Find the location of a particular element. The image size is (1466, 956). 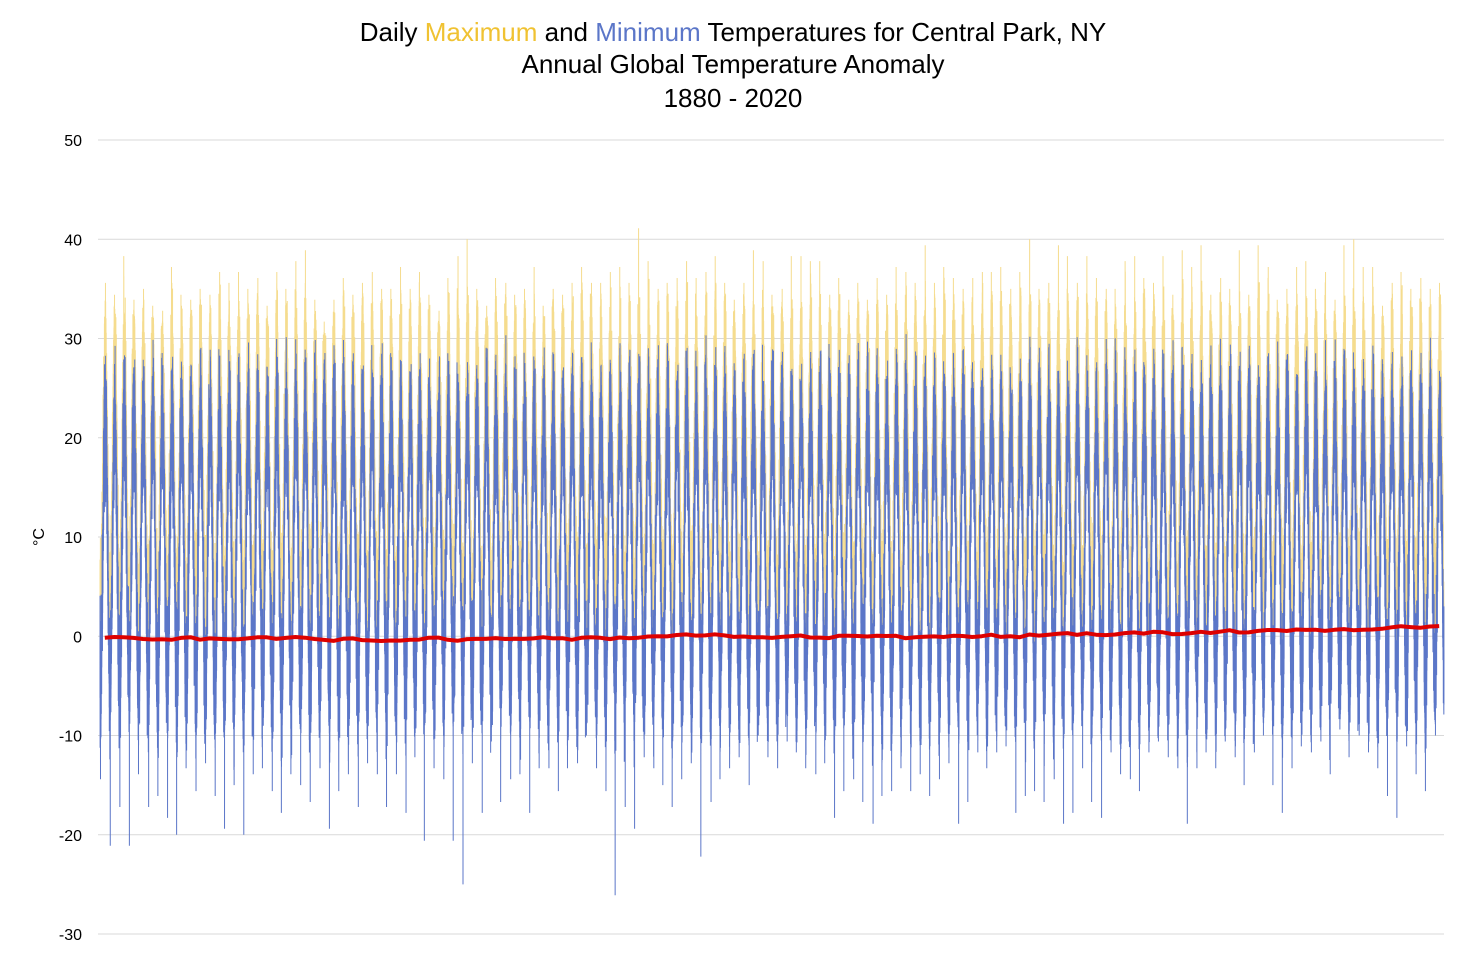

y-tick-label: 30 is located at coordinates (73, 340).